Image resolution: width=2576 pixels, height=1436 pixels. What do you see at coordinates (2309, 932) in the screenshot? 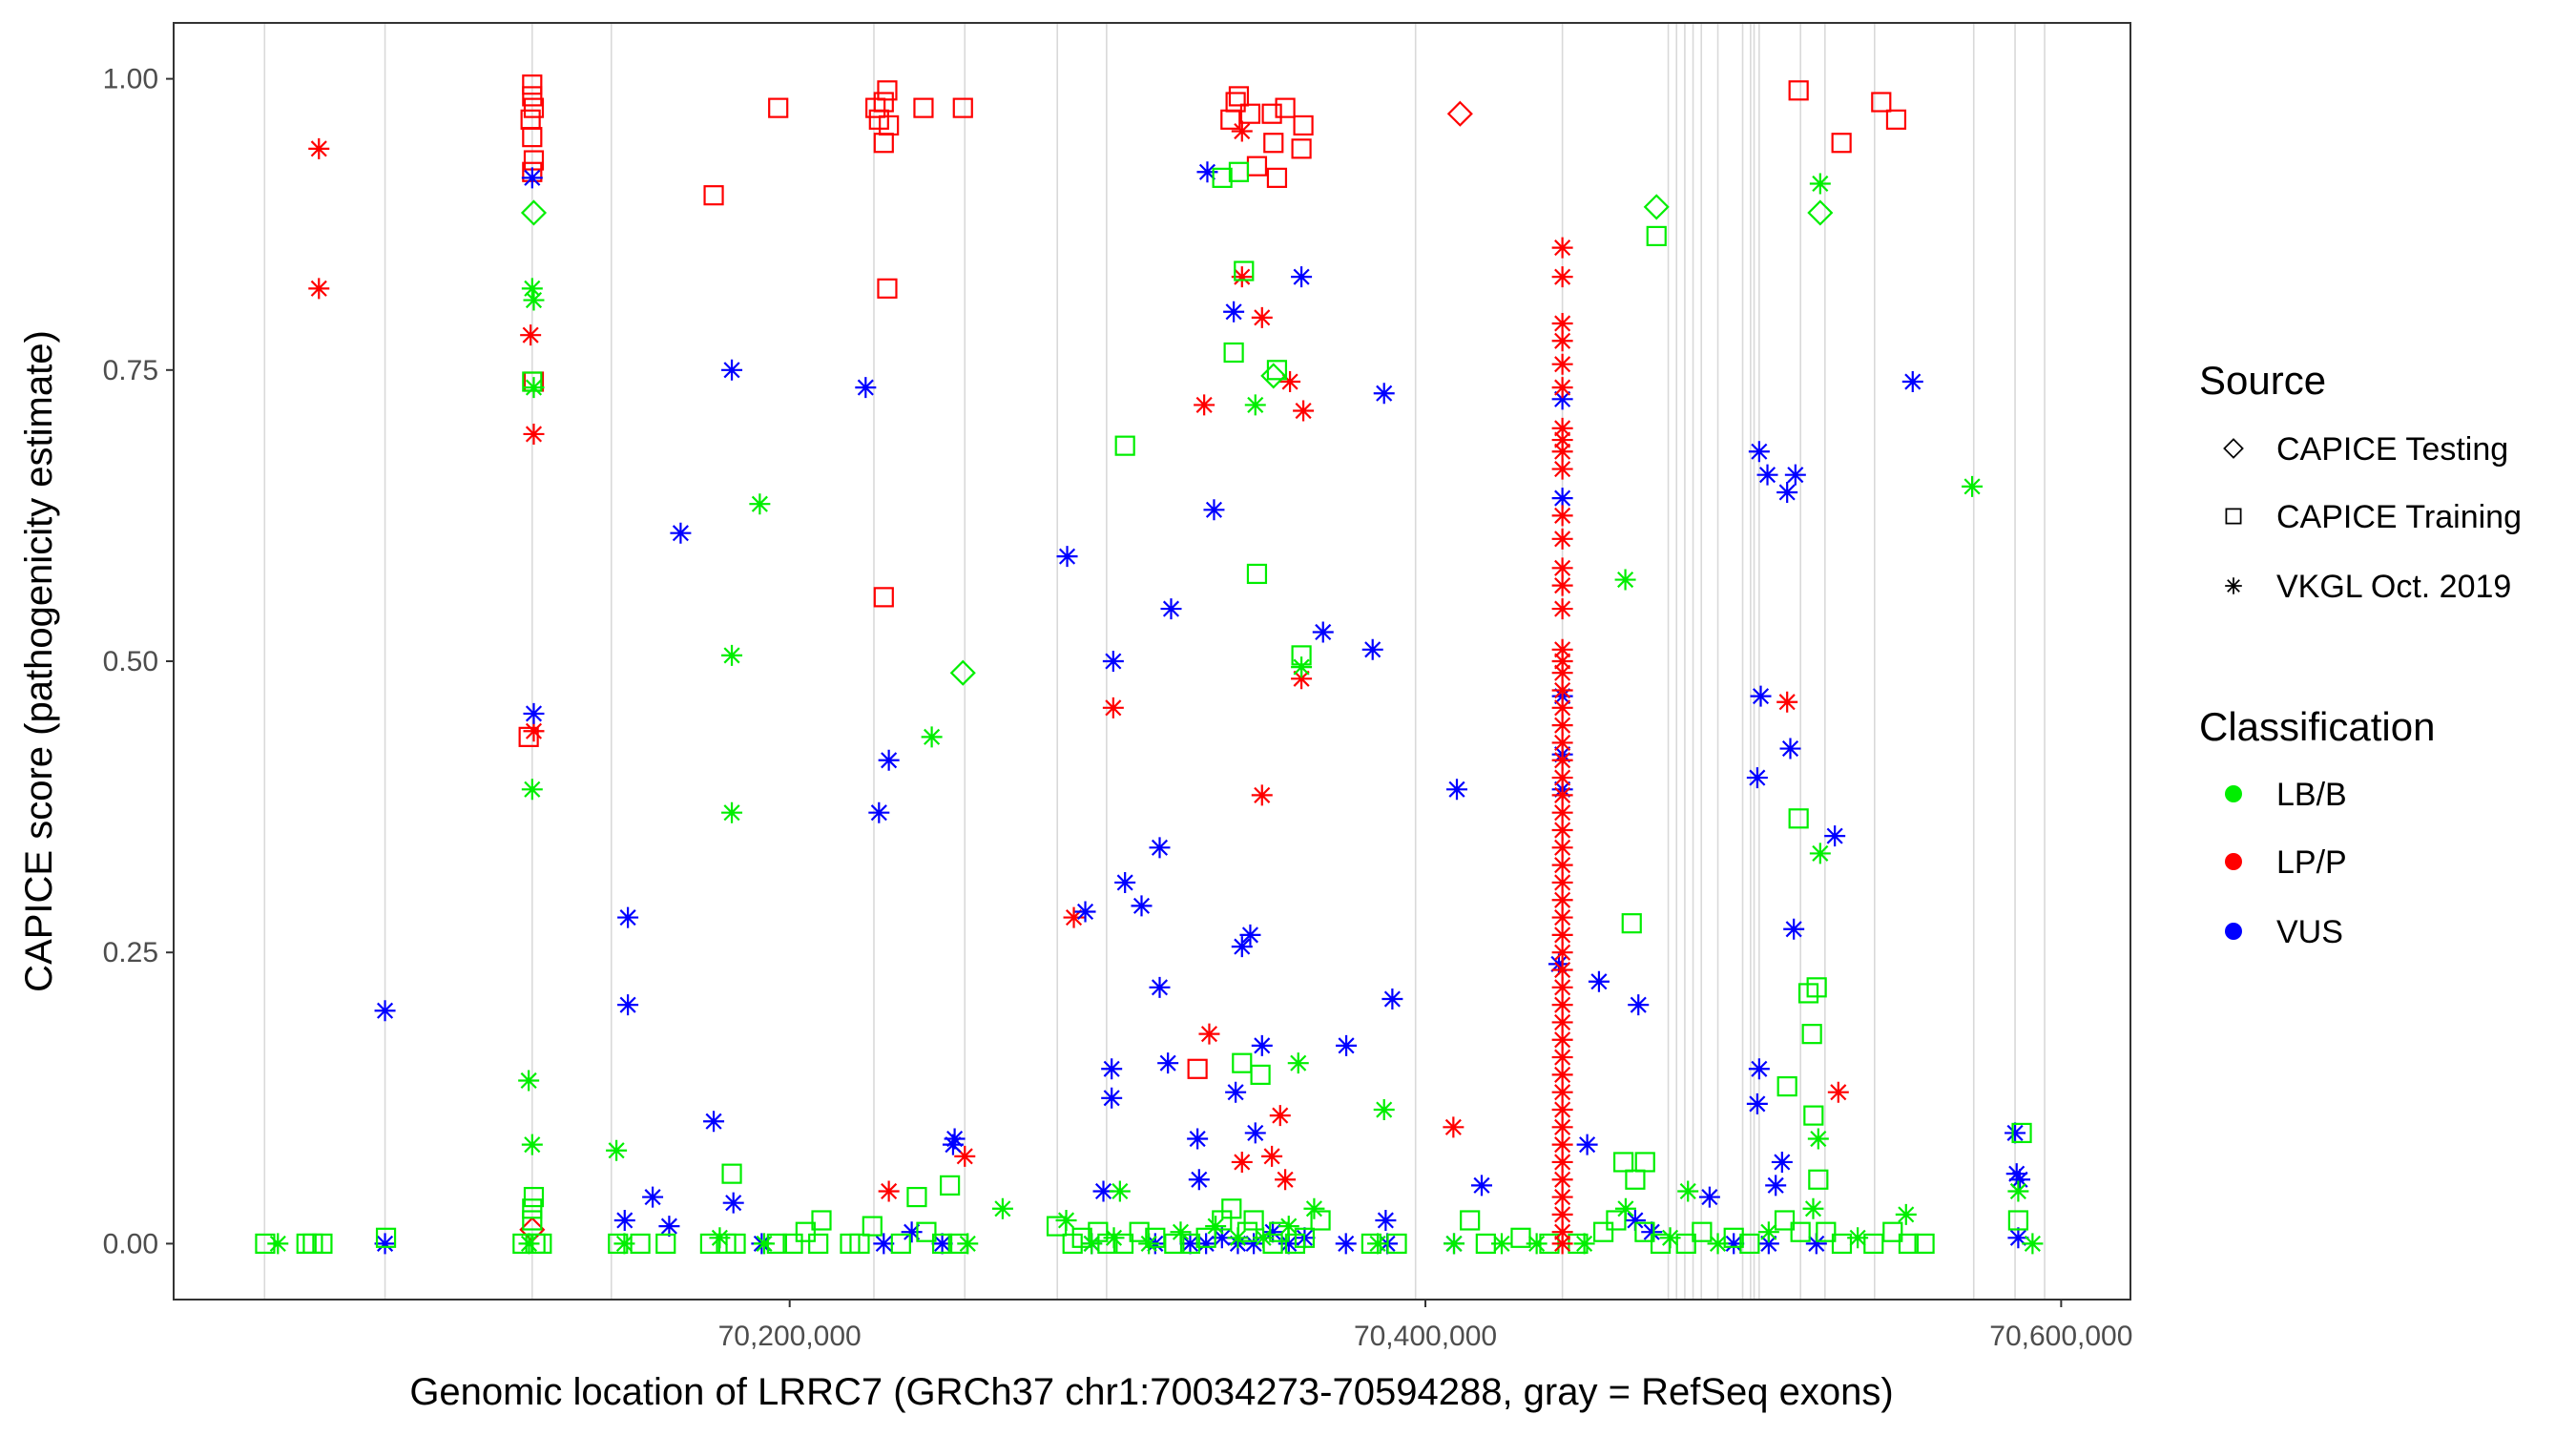
I see `legend-class-label: VUS` at bounding box center [2309, 932].